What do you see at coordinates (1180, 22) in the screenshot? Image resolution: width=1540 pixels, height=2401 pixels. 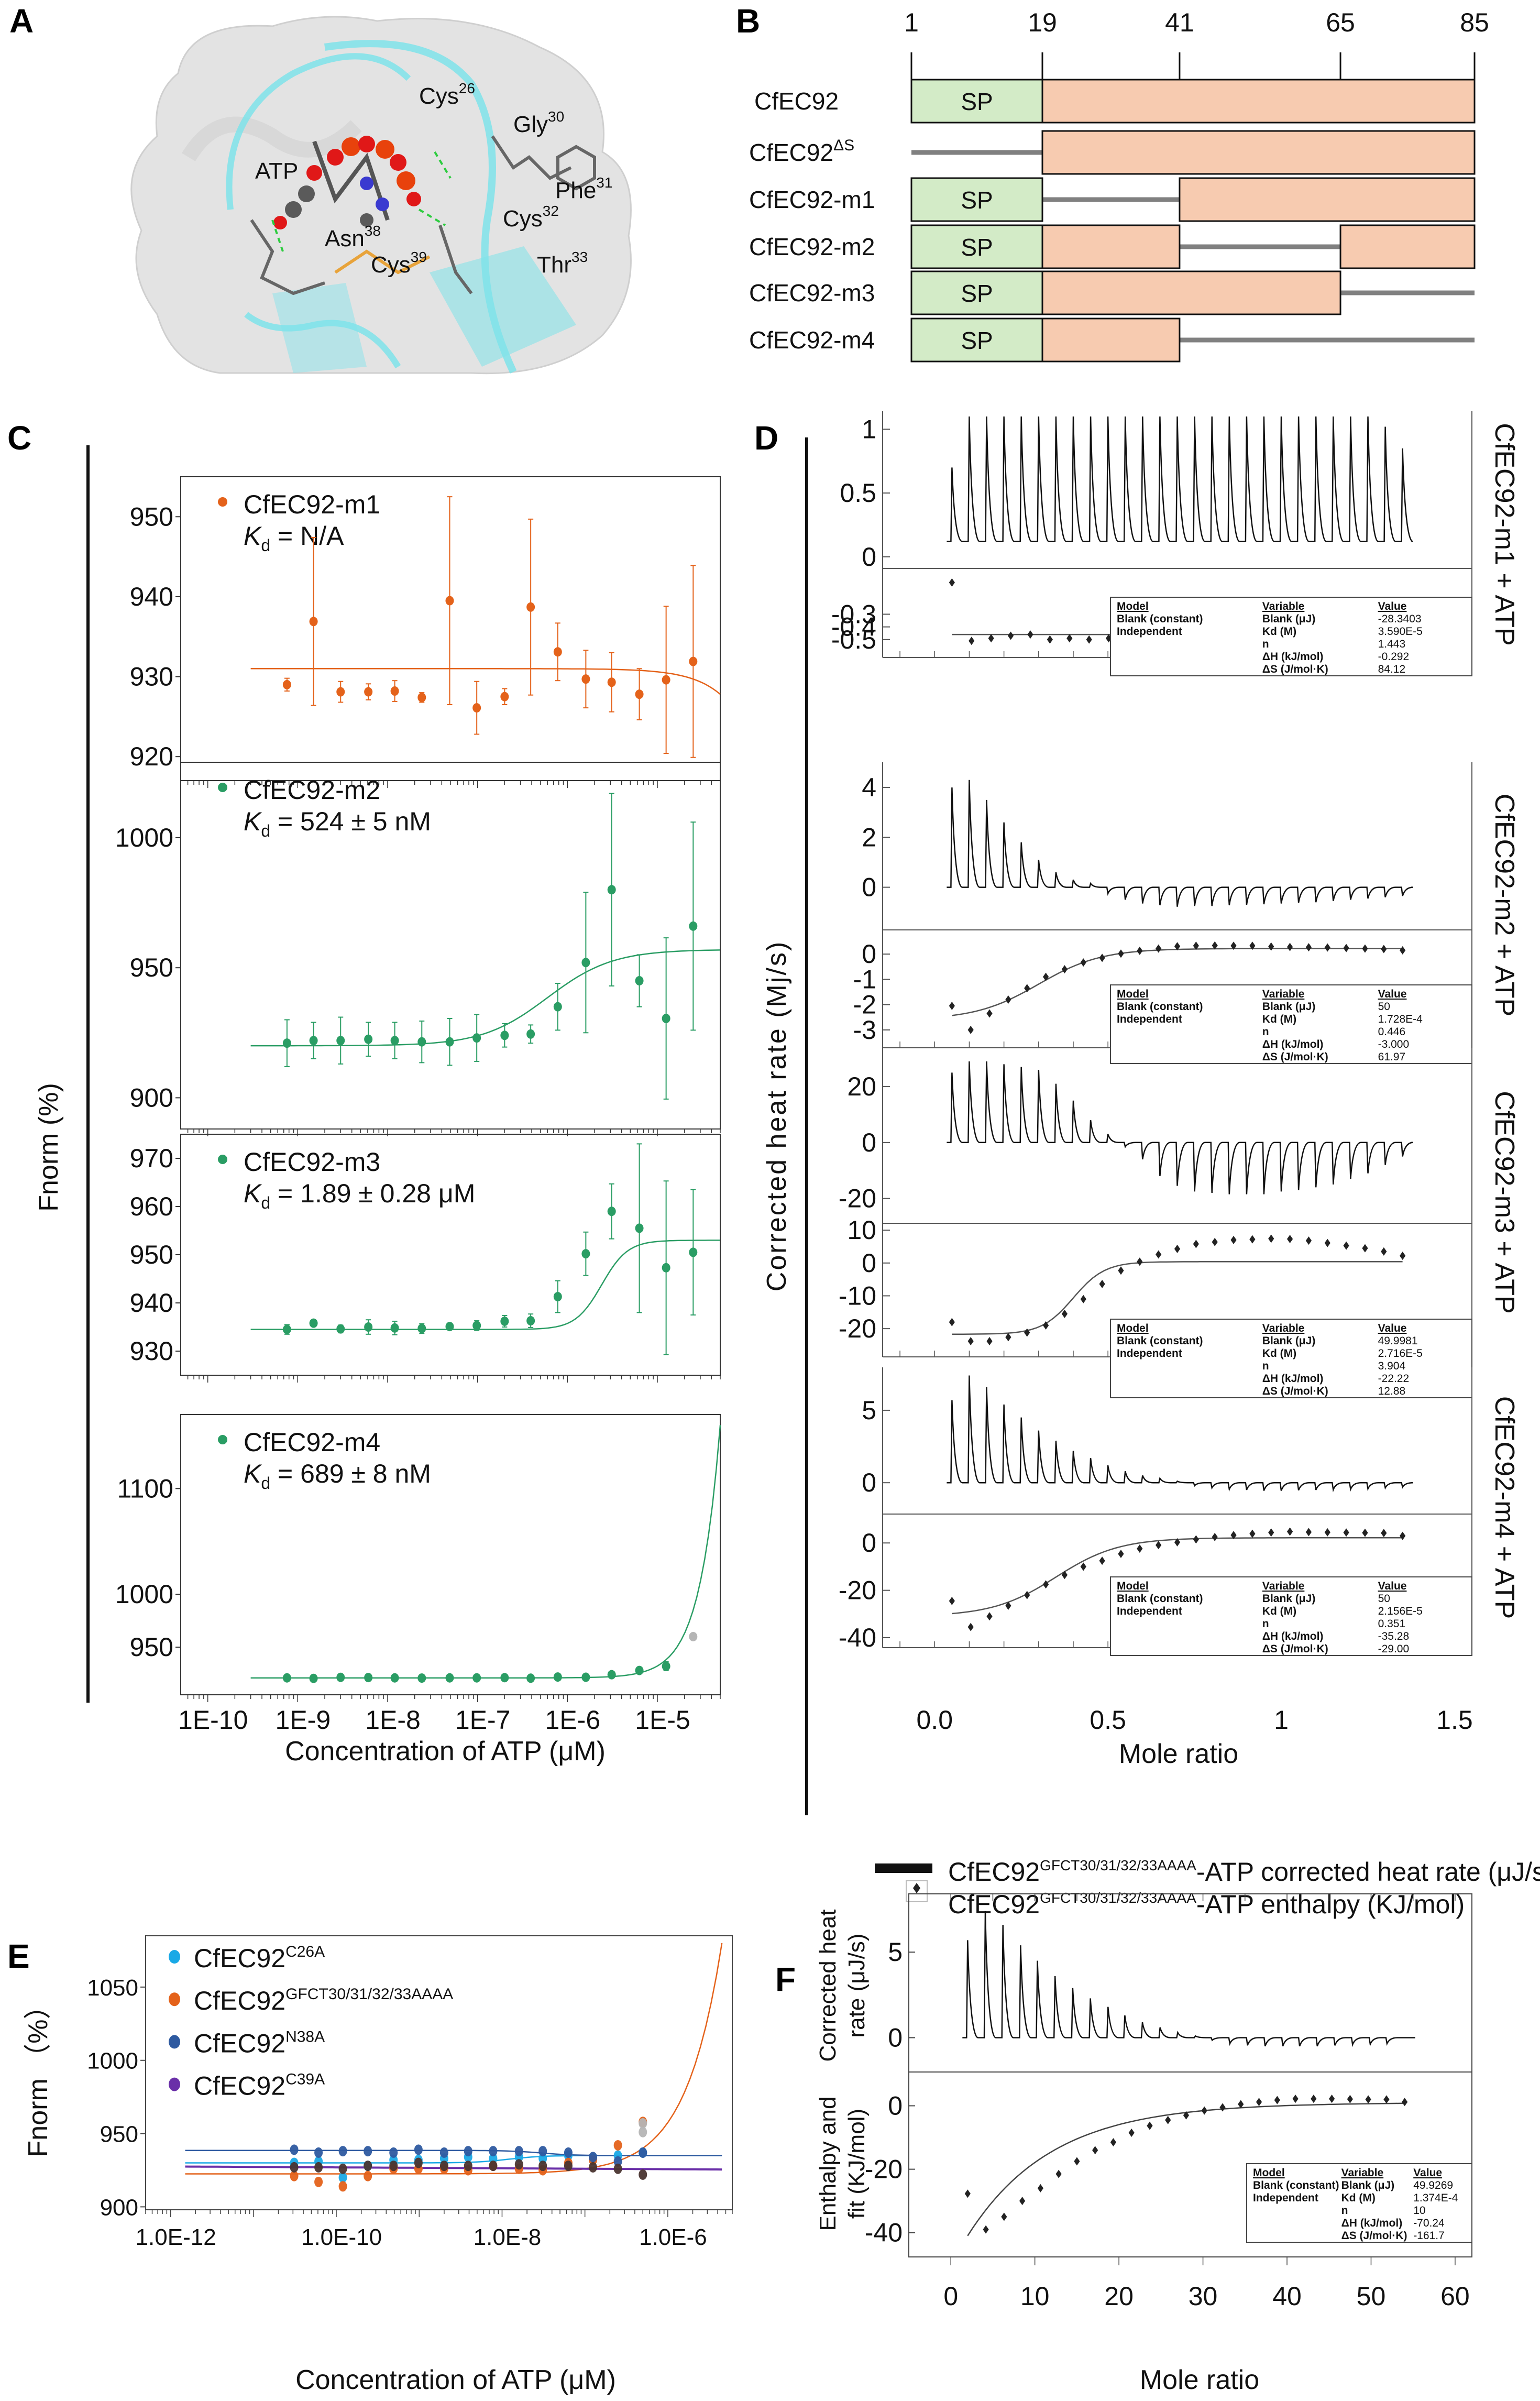 I see `position-label-41: 41` at bounding box center [1180, 22].